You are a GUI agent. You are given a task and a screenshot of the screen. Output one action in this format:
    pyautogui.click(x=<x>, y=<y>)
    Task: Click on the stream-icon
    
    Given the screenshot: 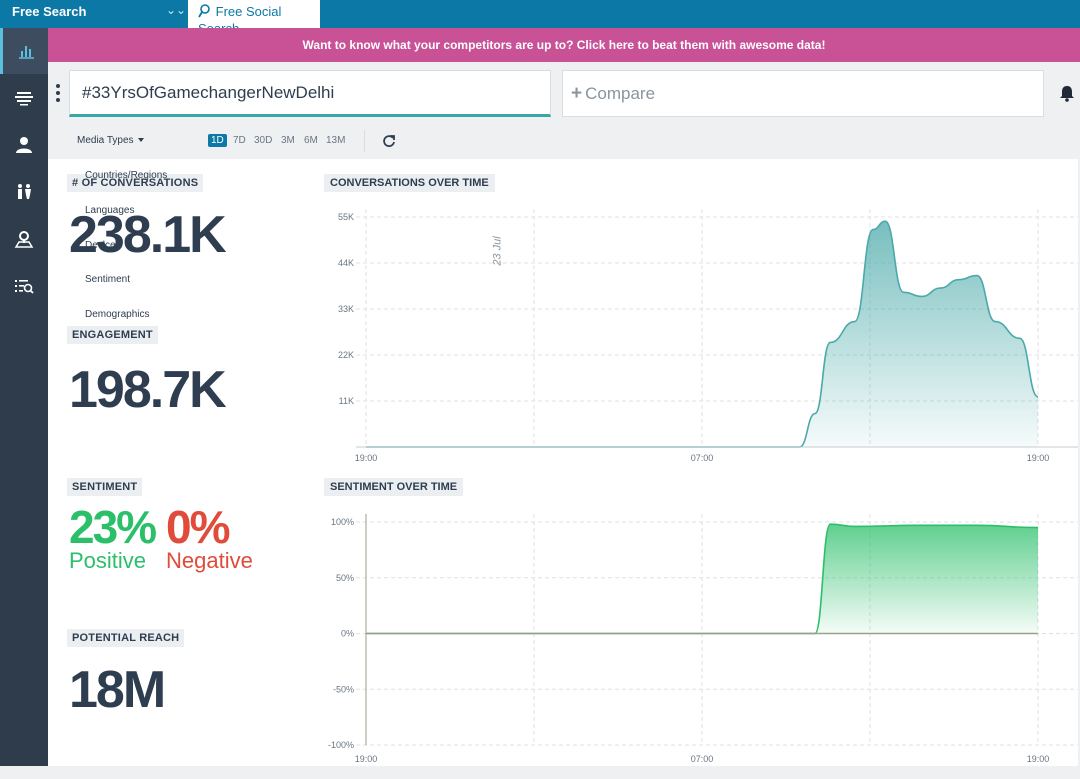 What is the action you would take?
    pyautogui.click(x=24, y=99)
    